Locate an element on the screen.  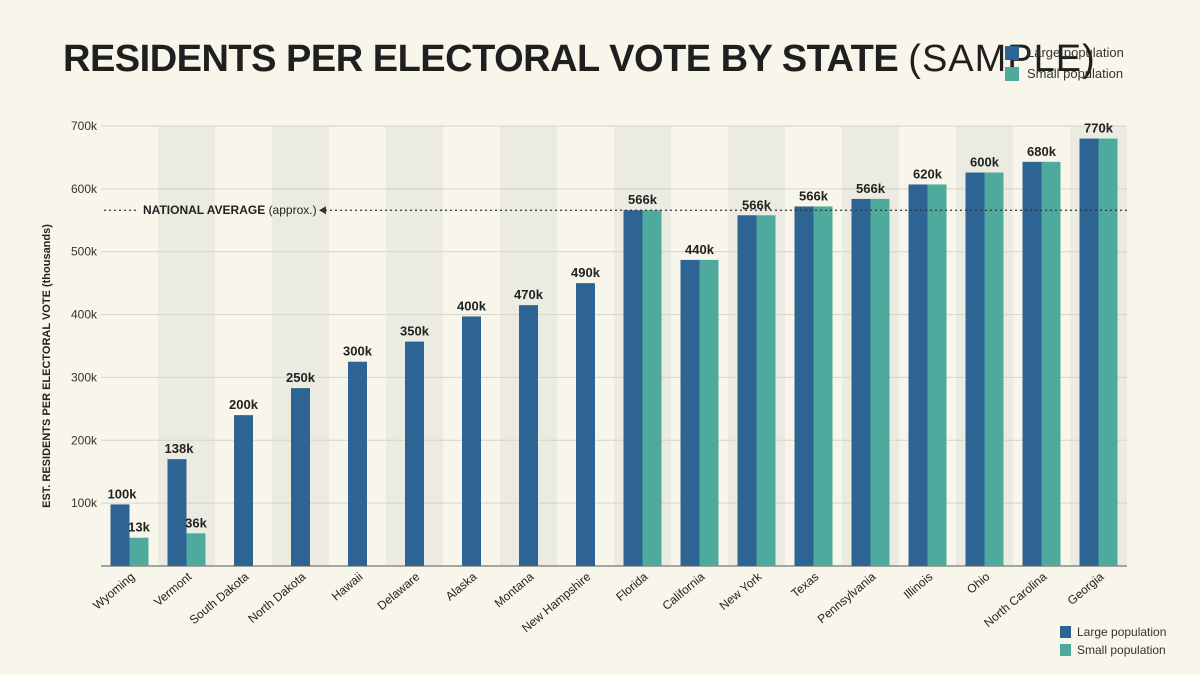
legend-item-small: Small population is located at coordinates (1064, 73).